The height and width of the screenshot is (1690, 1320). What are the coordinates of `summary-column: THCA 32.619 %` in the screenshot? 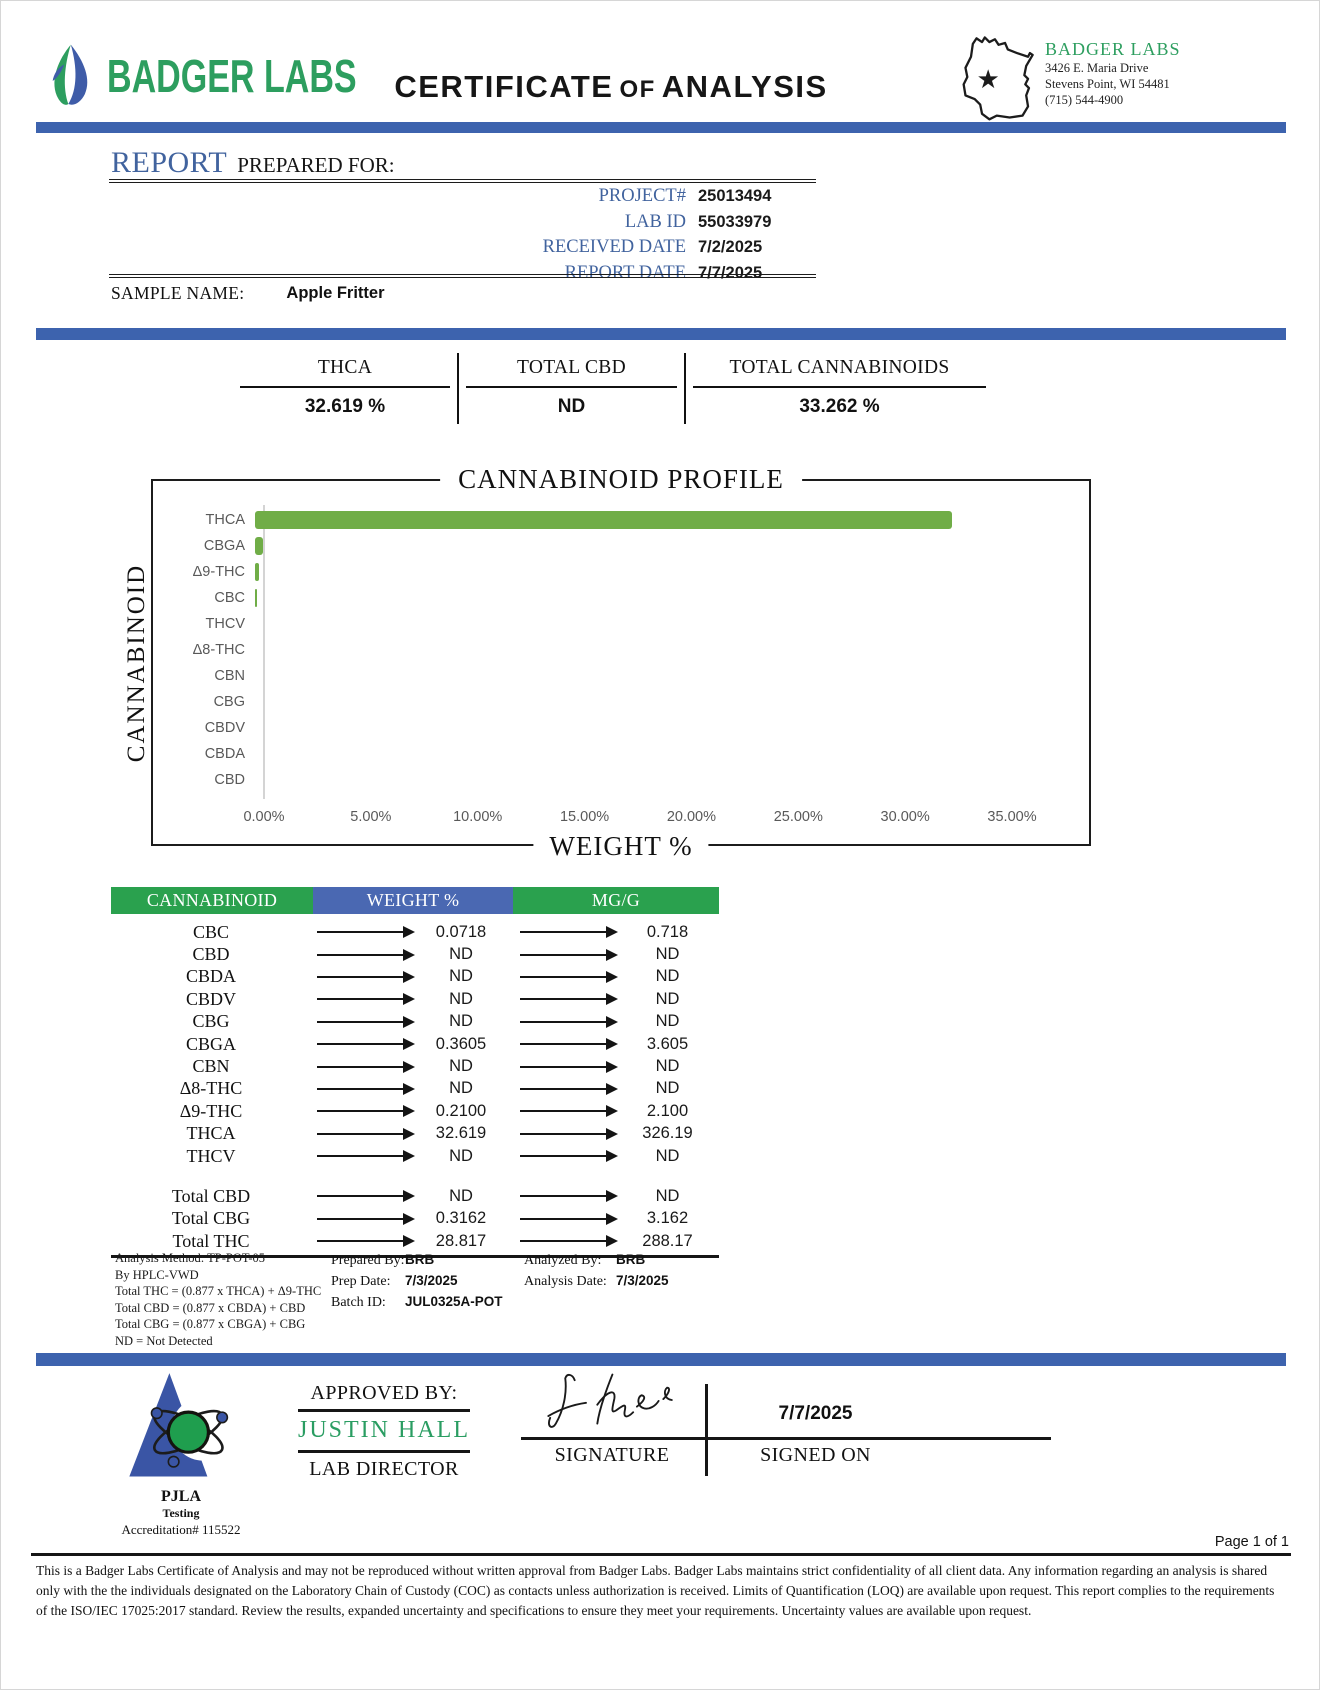 It's located at (346, 388).